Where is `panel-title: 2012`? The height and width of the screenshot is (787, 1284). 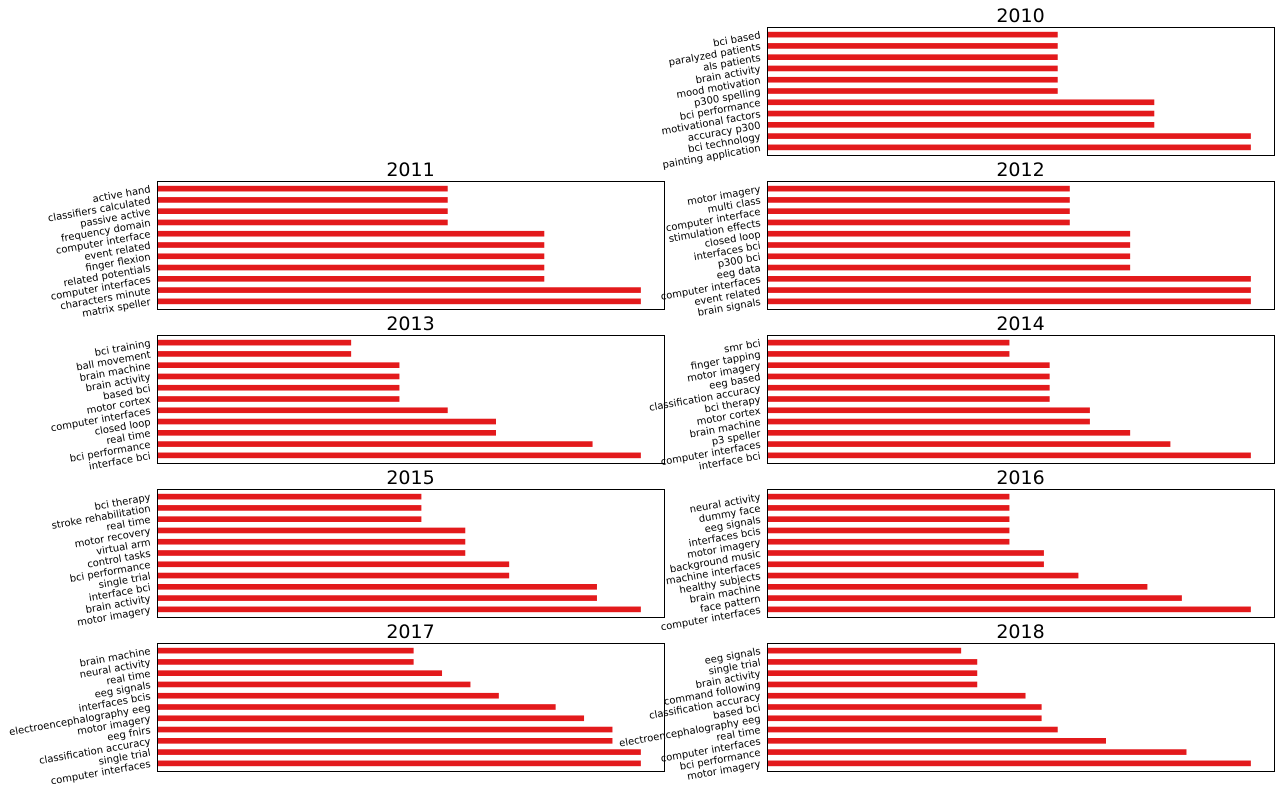 panel-title: 2012 is located at coordinates (1020, 170).